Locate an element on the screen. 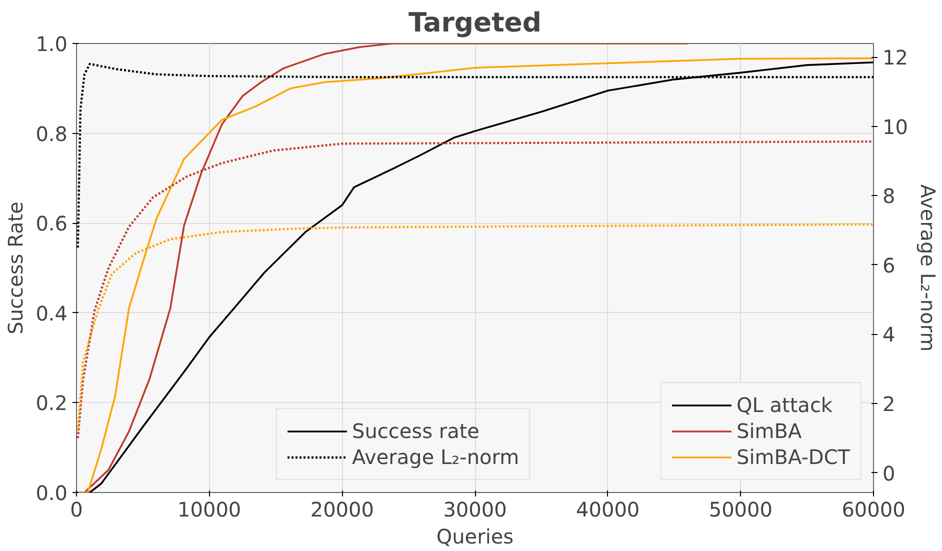 The image size is (942, 551). x-tick-label: 60000 is located at coordinates (874, 510).